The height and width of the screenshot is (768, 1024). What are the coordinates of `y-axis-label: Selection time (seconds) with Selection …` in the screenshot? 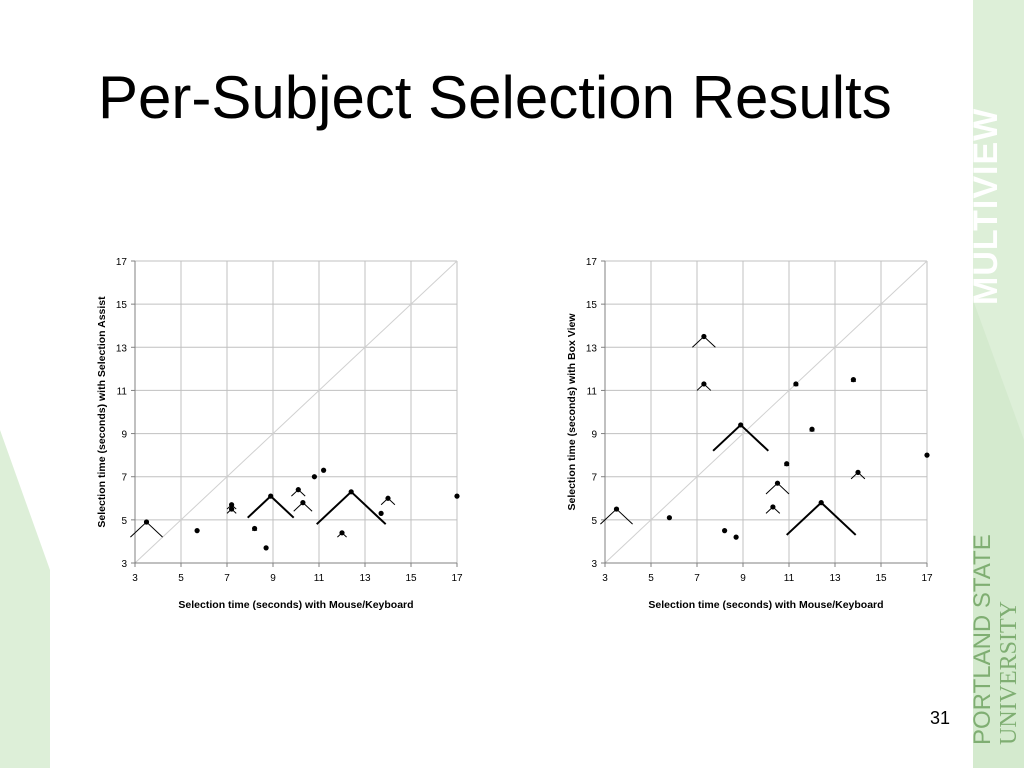 It's located at (102, 412).